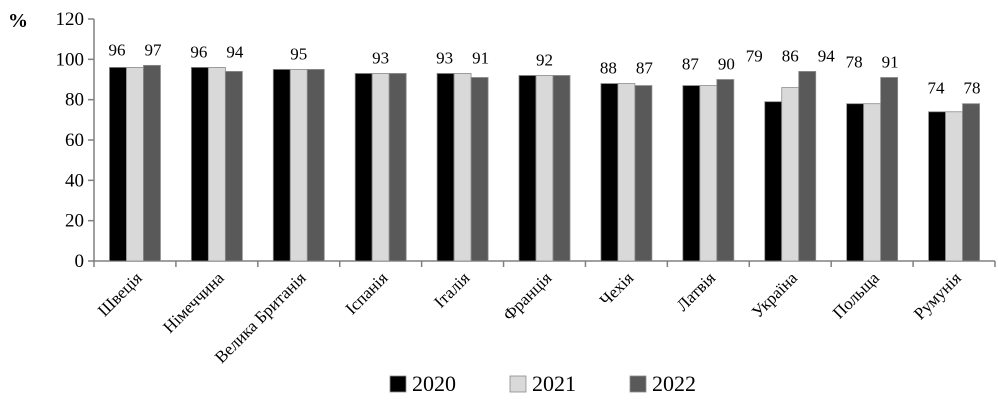 This screenshot has width=998, height=413. What do you see at coordinates (616, 288) in the screenshot?
I see `category-label-7: Чехія` at bounding box center [616, 288].